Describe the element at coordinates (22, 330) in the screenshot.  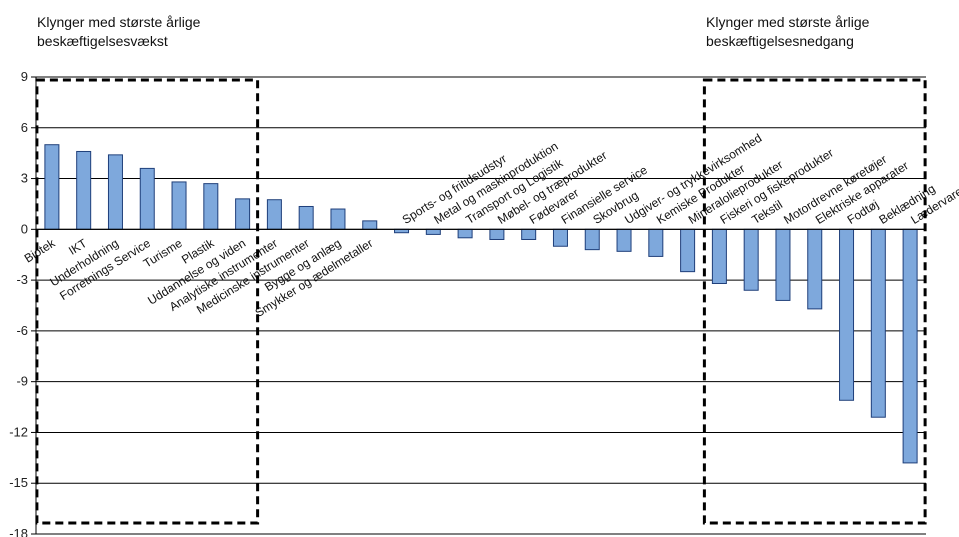
I see `y-tick-label: -6` at that location.